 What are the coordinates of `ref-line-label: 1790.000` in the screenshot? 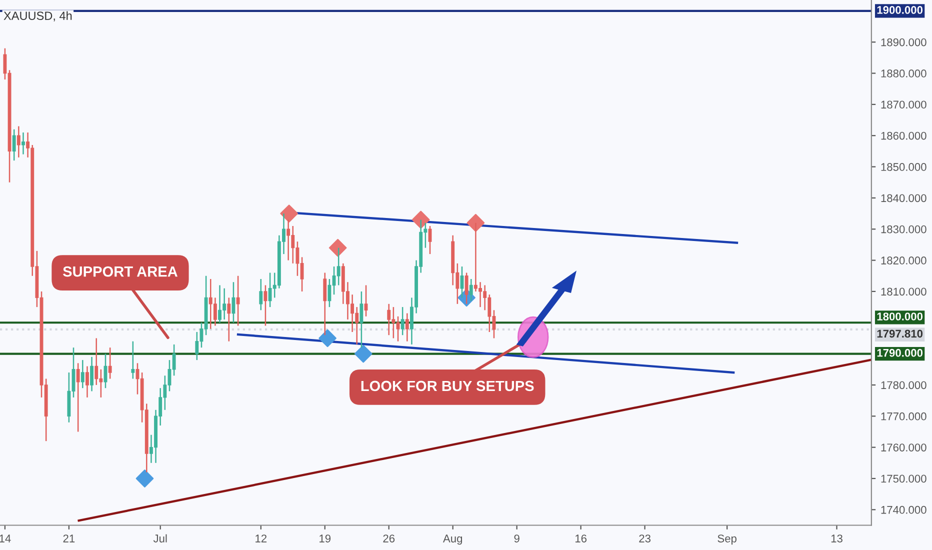 It's located at (900, 352).